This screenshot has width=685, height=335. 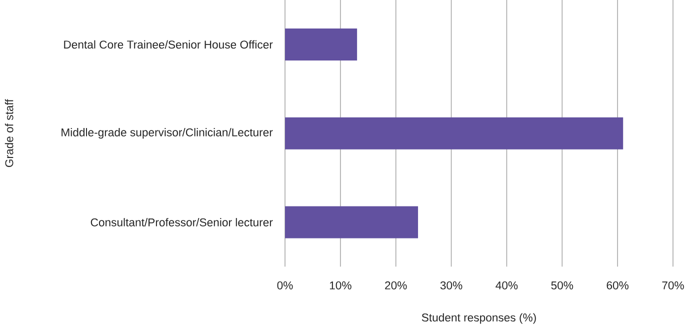 What do you see at coordinates (562, 285) in the screenshot?
I see `x-tick-label: 50%` at bounding box center [562, 285].